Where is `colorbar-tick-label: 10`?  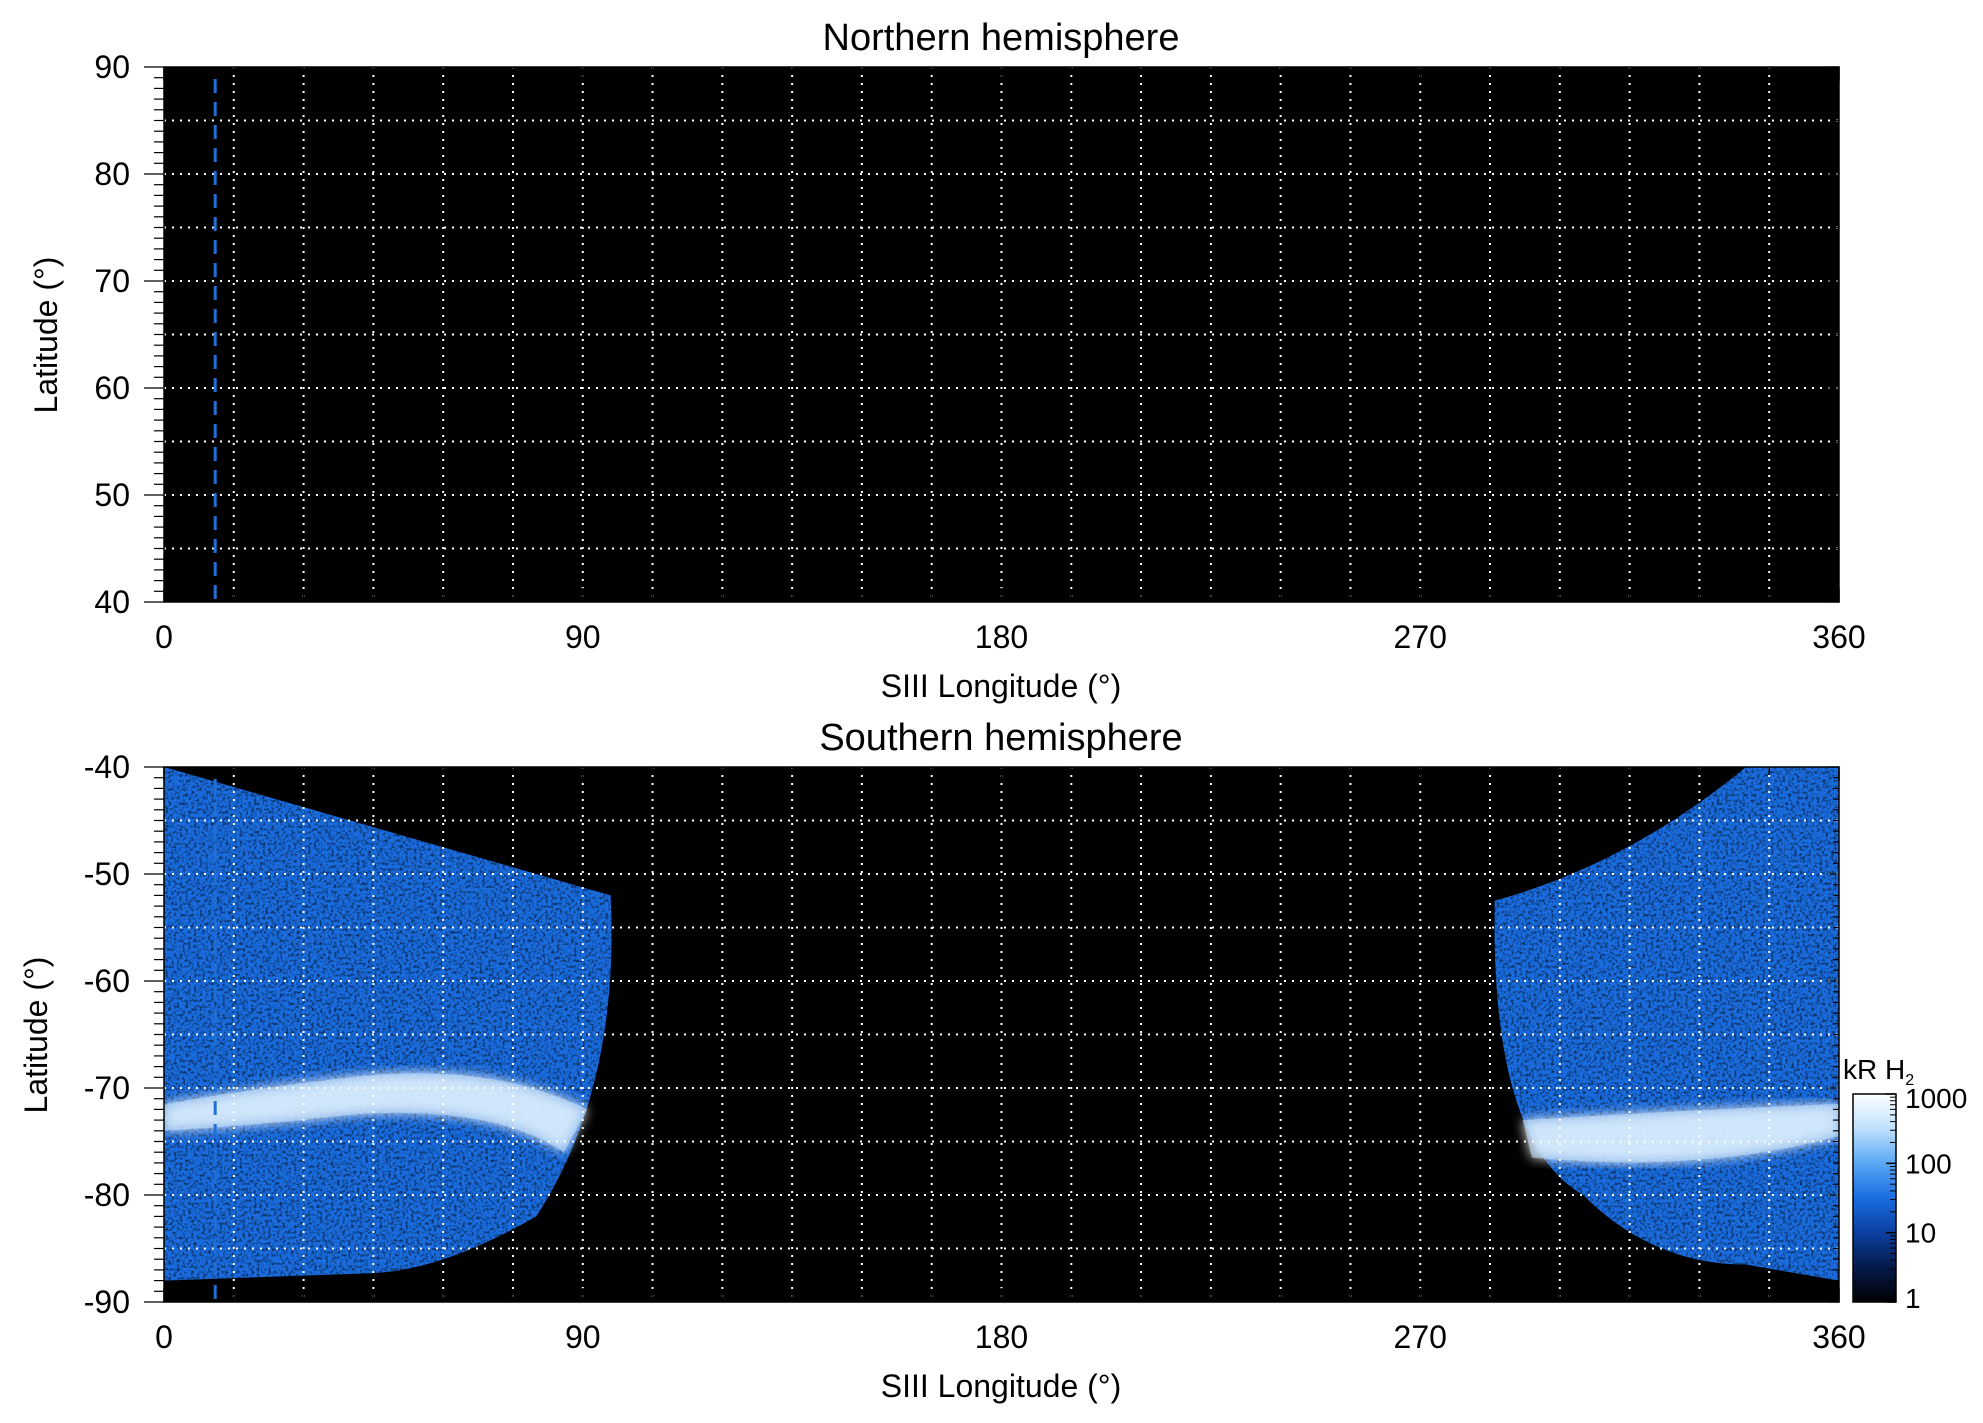
colorbar-tick-label: 10 is located at coordinates (1920, 1233).